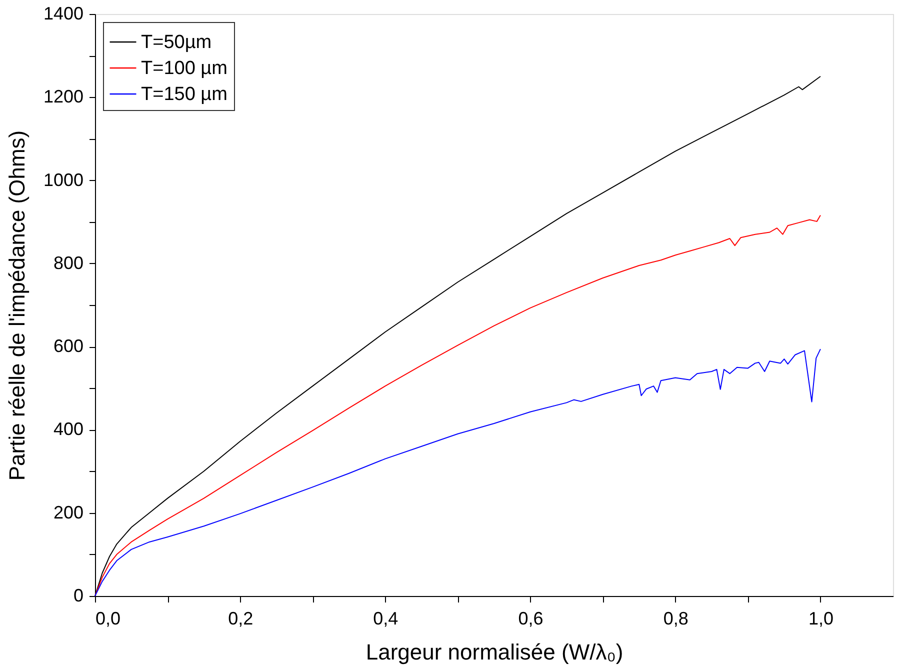 The height and width of the screenshot is (668, 898). What do you see at coordinates (68, 512) in the screenshot?
I see `y-tick-label: 200` at bounding box center [68, 512].